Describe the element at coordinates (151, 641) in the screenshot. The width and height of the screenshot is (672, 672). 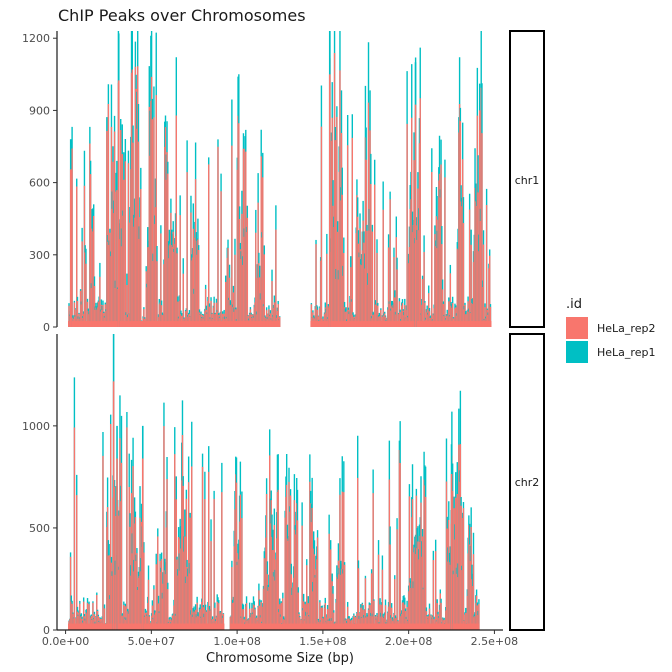
I see `x-tick-label: 5.0e+07` at that location.